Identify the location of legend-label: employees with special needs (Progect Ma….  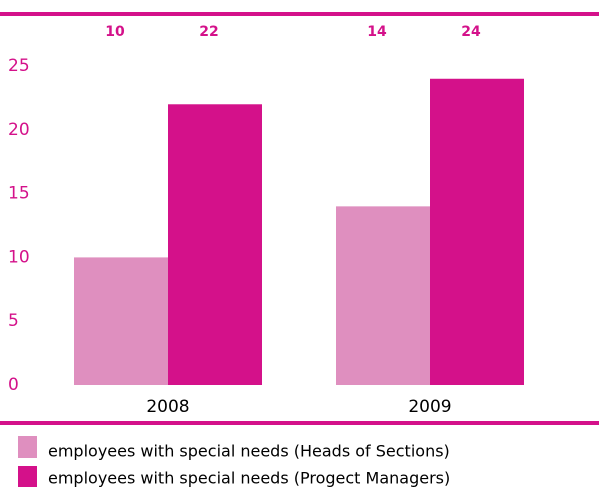
(249, 478).